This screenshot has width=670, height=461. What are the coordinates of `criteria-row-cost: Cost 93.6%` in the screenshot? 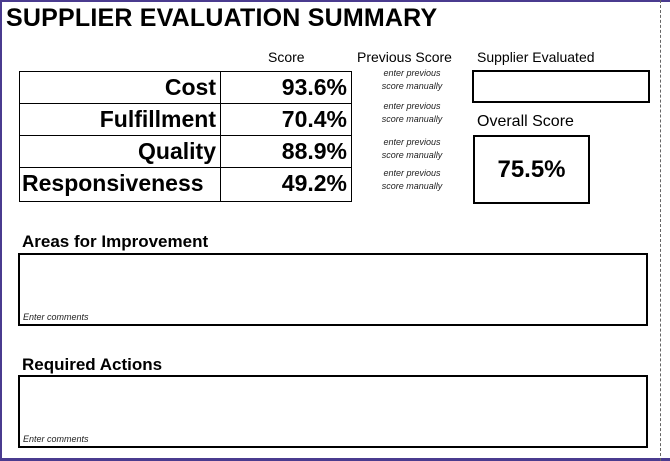 It's located at (185, 88).